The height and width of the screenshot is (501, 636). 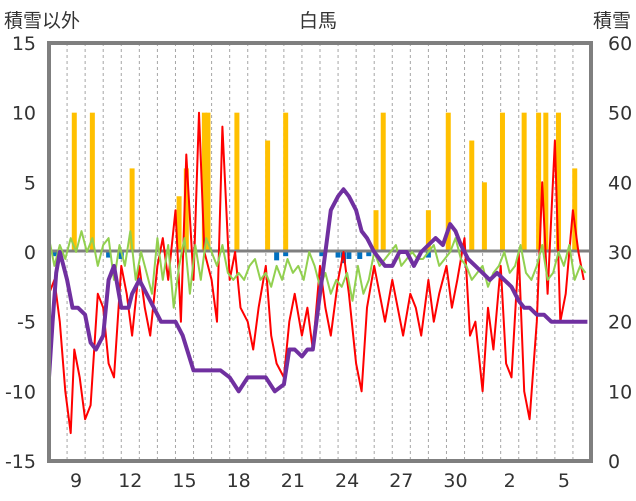 I want to click on y-tick-label: 15, so click(x=24, y=44).